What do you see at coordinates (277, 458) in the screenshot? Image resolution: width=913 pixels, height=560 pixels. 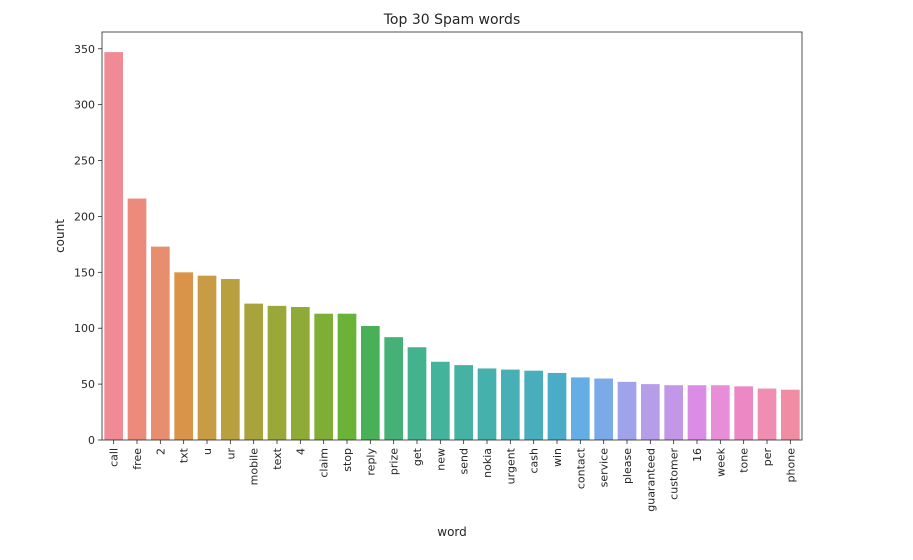 I see `x-tick-label: text` at bounding box center [277, 458].